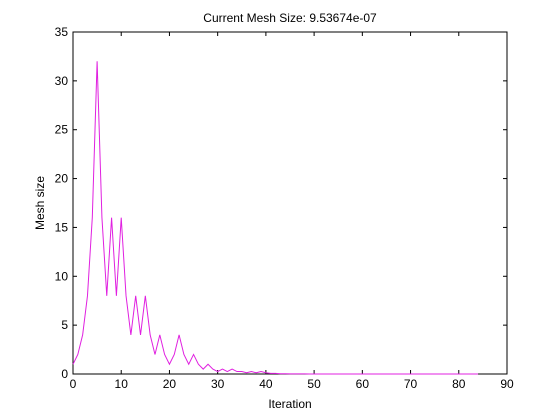  I want to click on y-tick-label: 35, so click(62, 32).